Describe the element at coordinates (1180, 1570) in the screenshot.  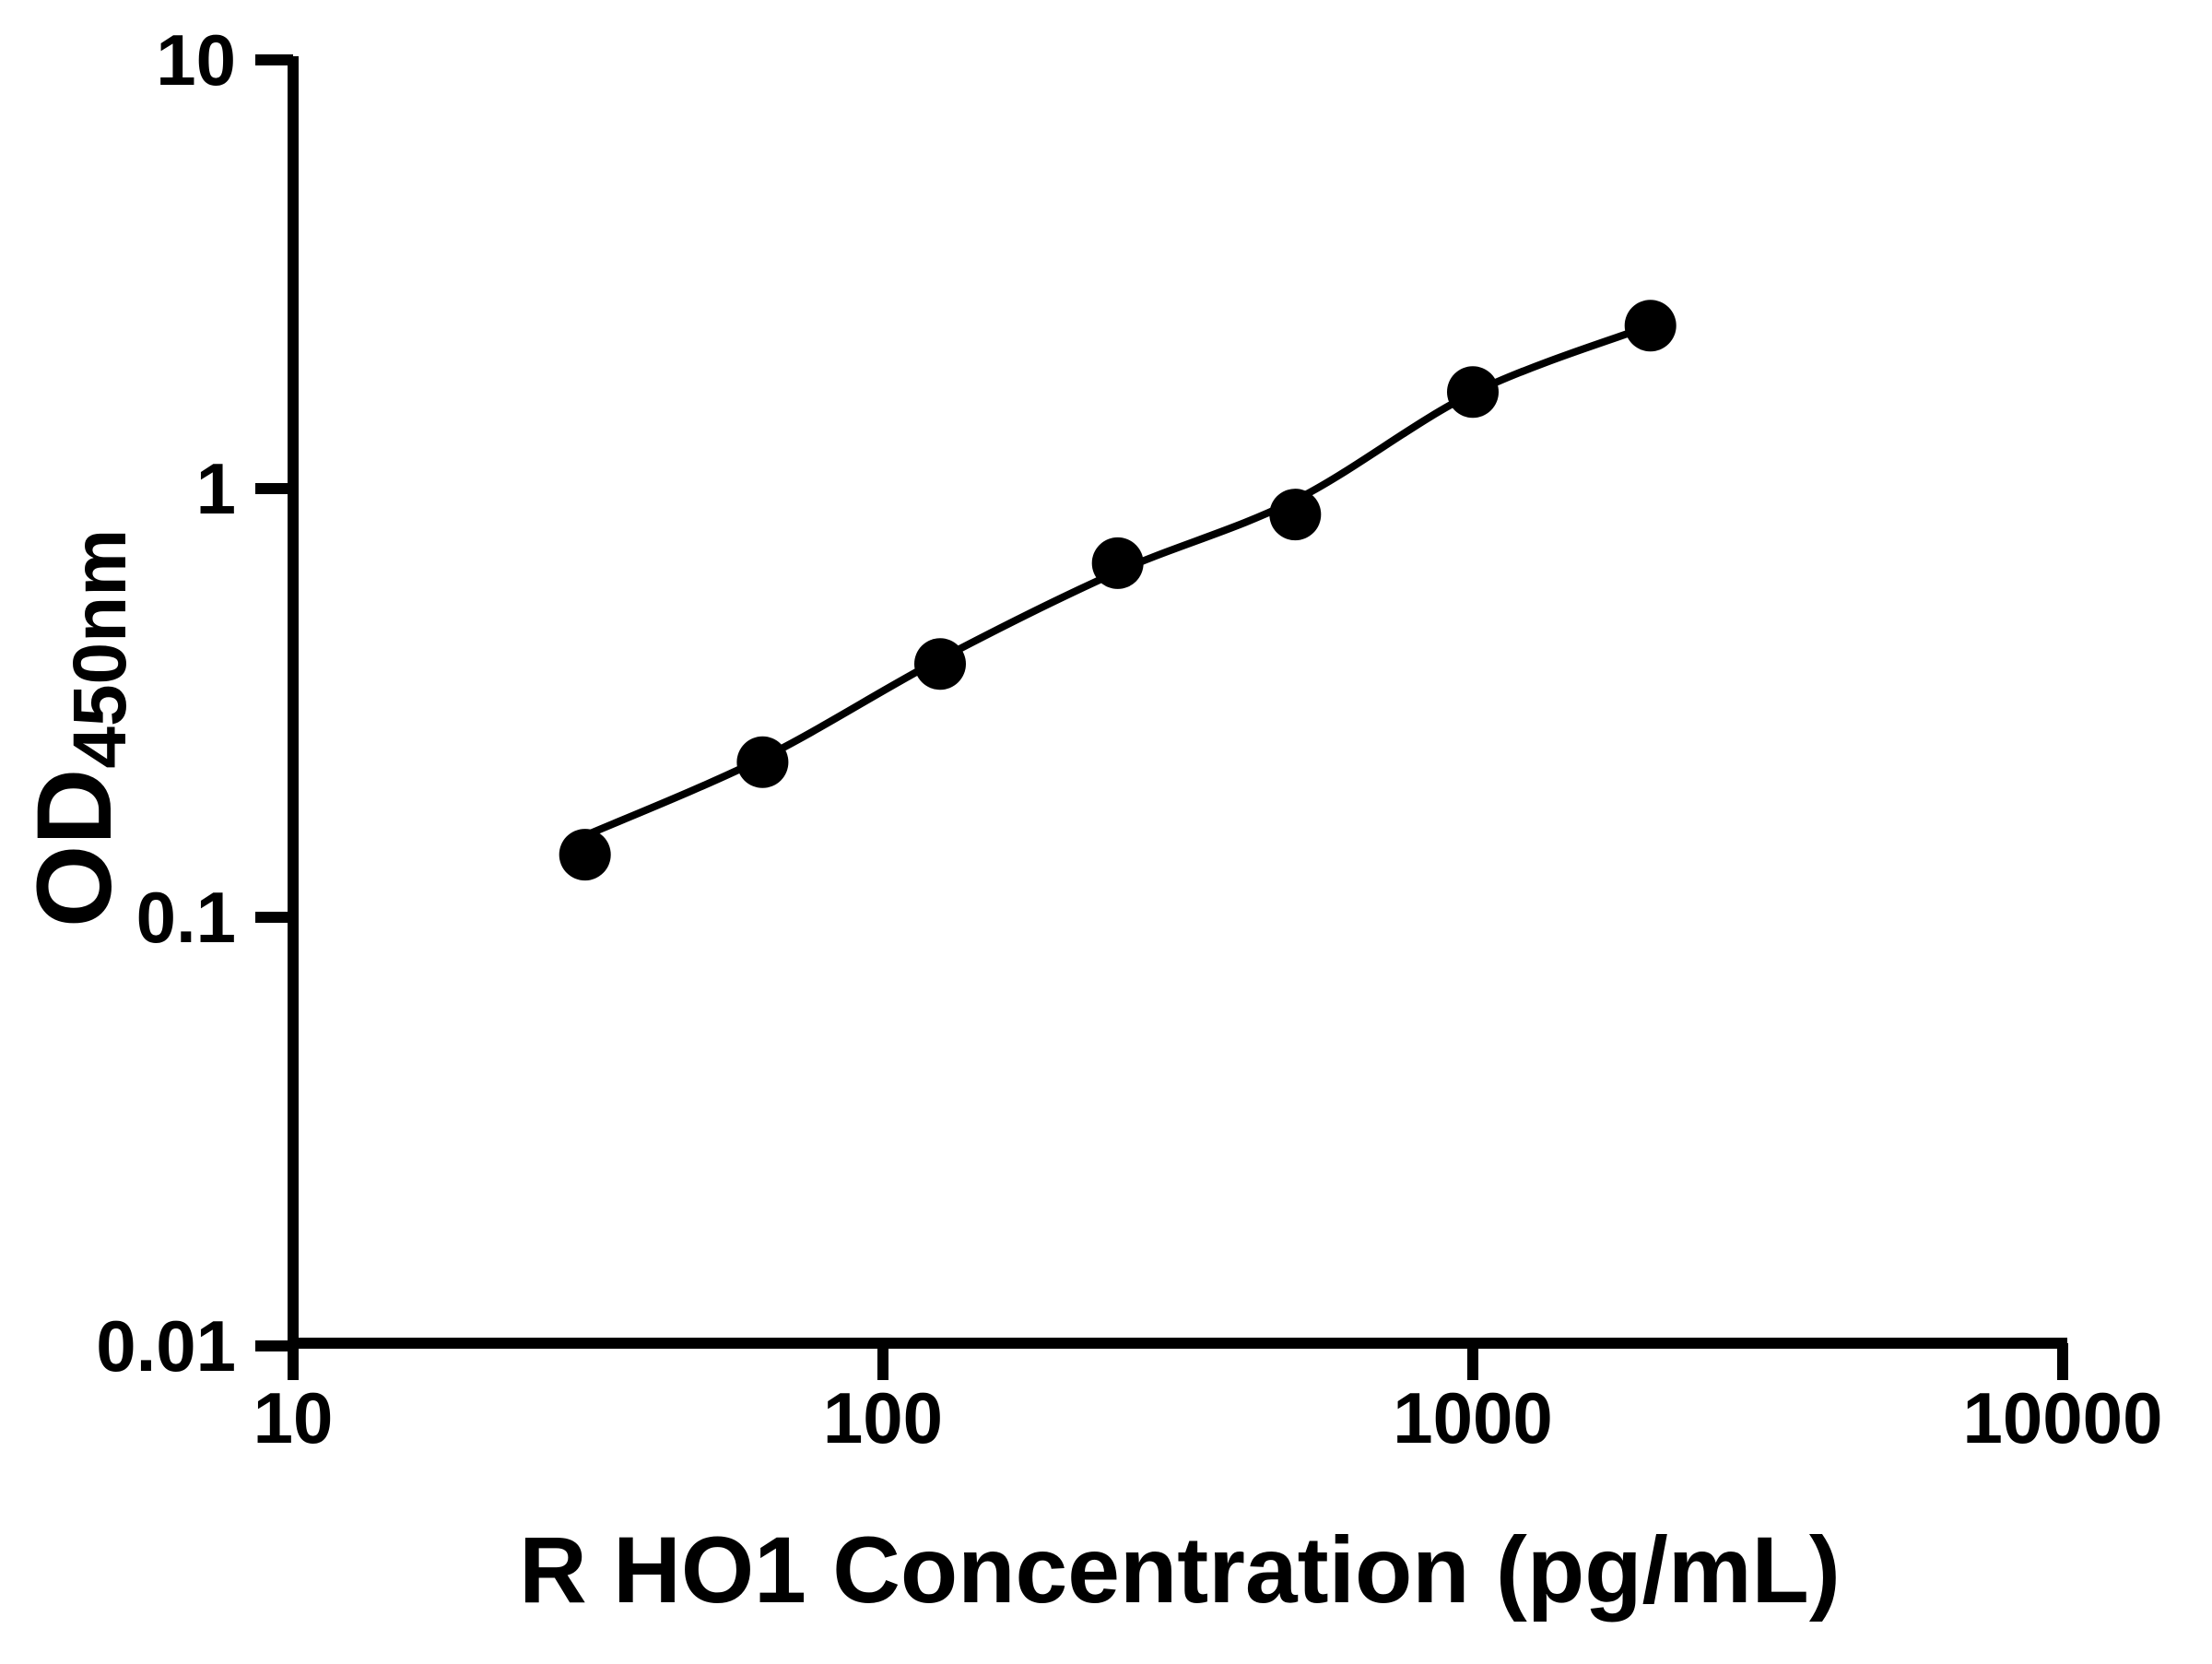
I see `x-axis-title: R HO1 Concentration (pg/mL)` at that location.